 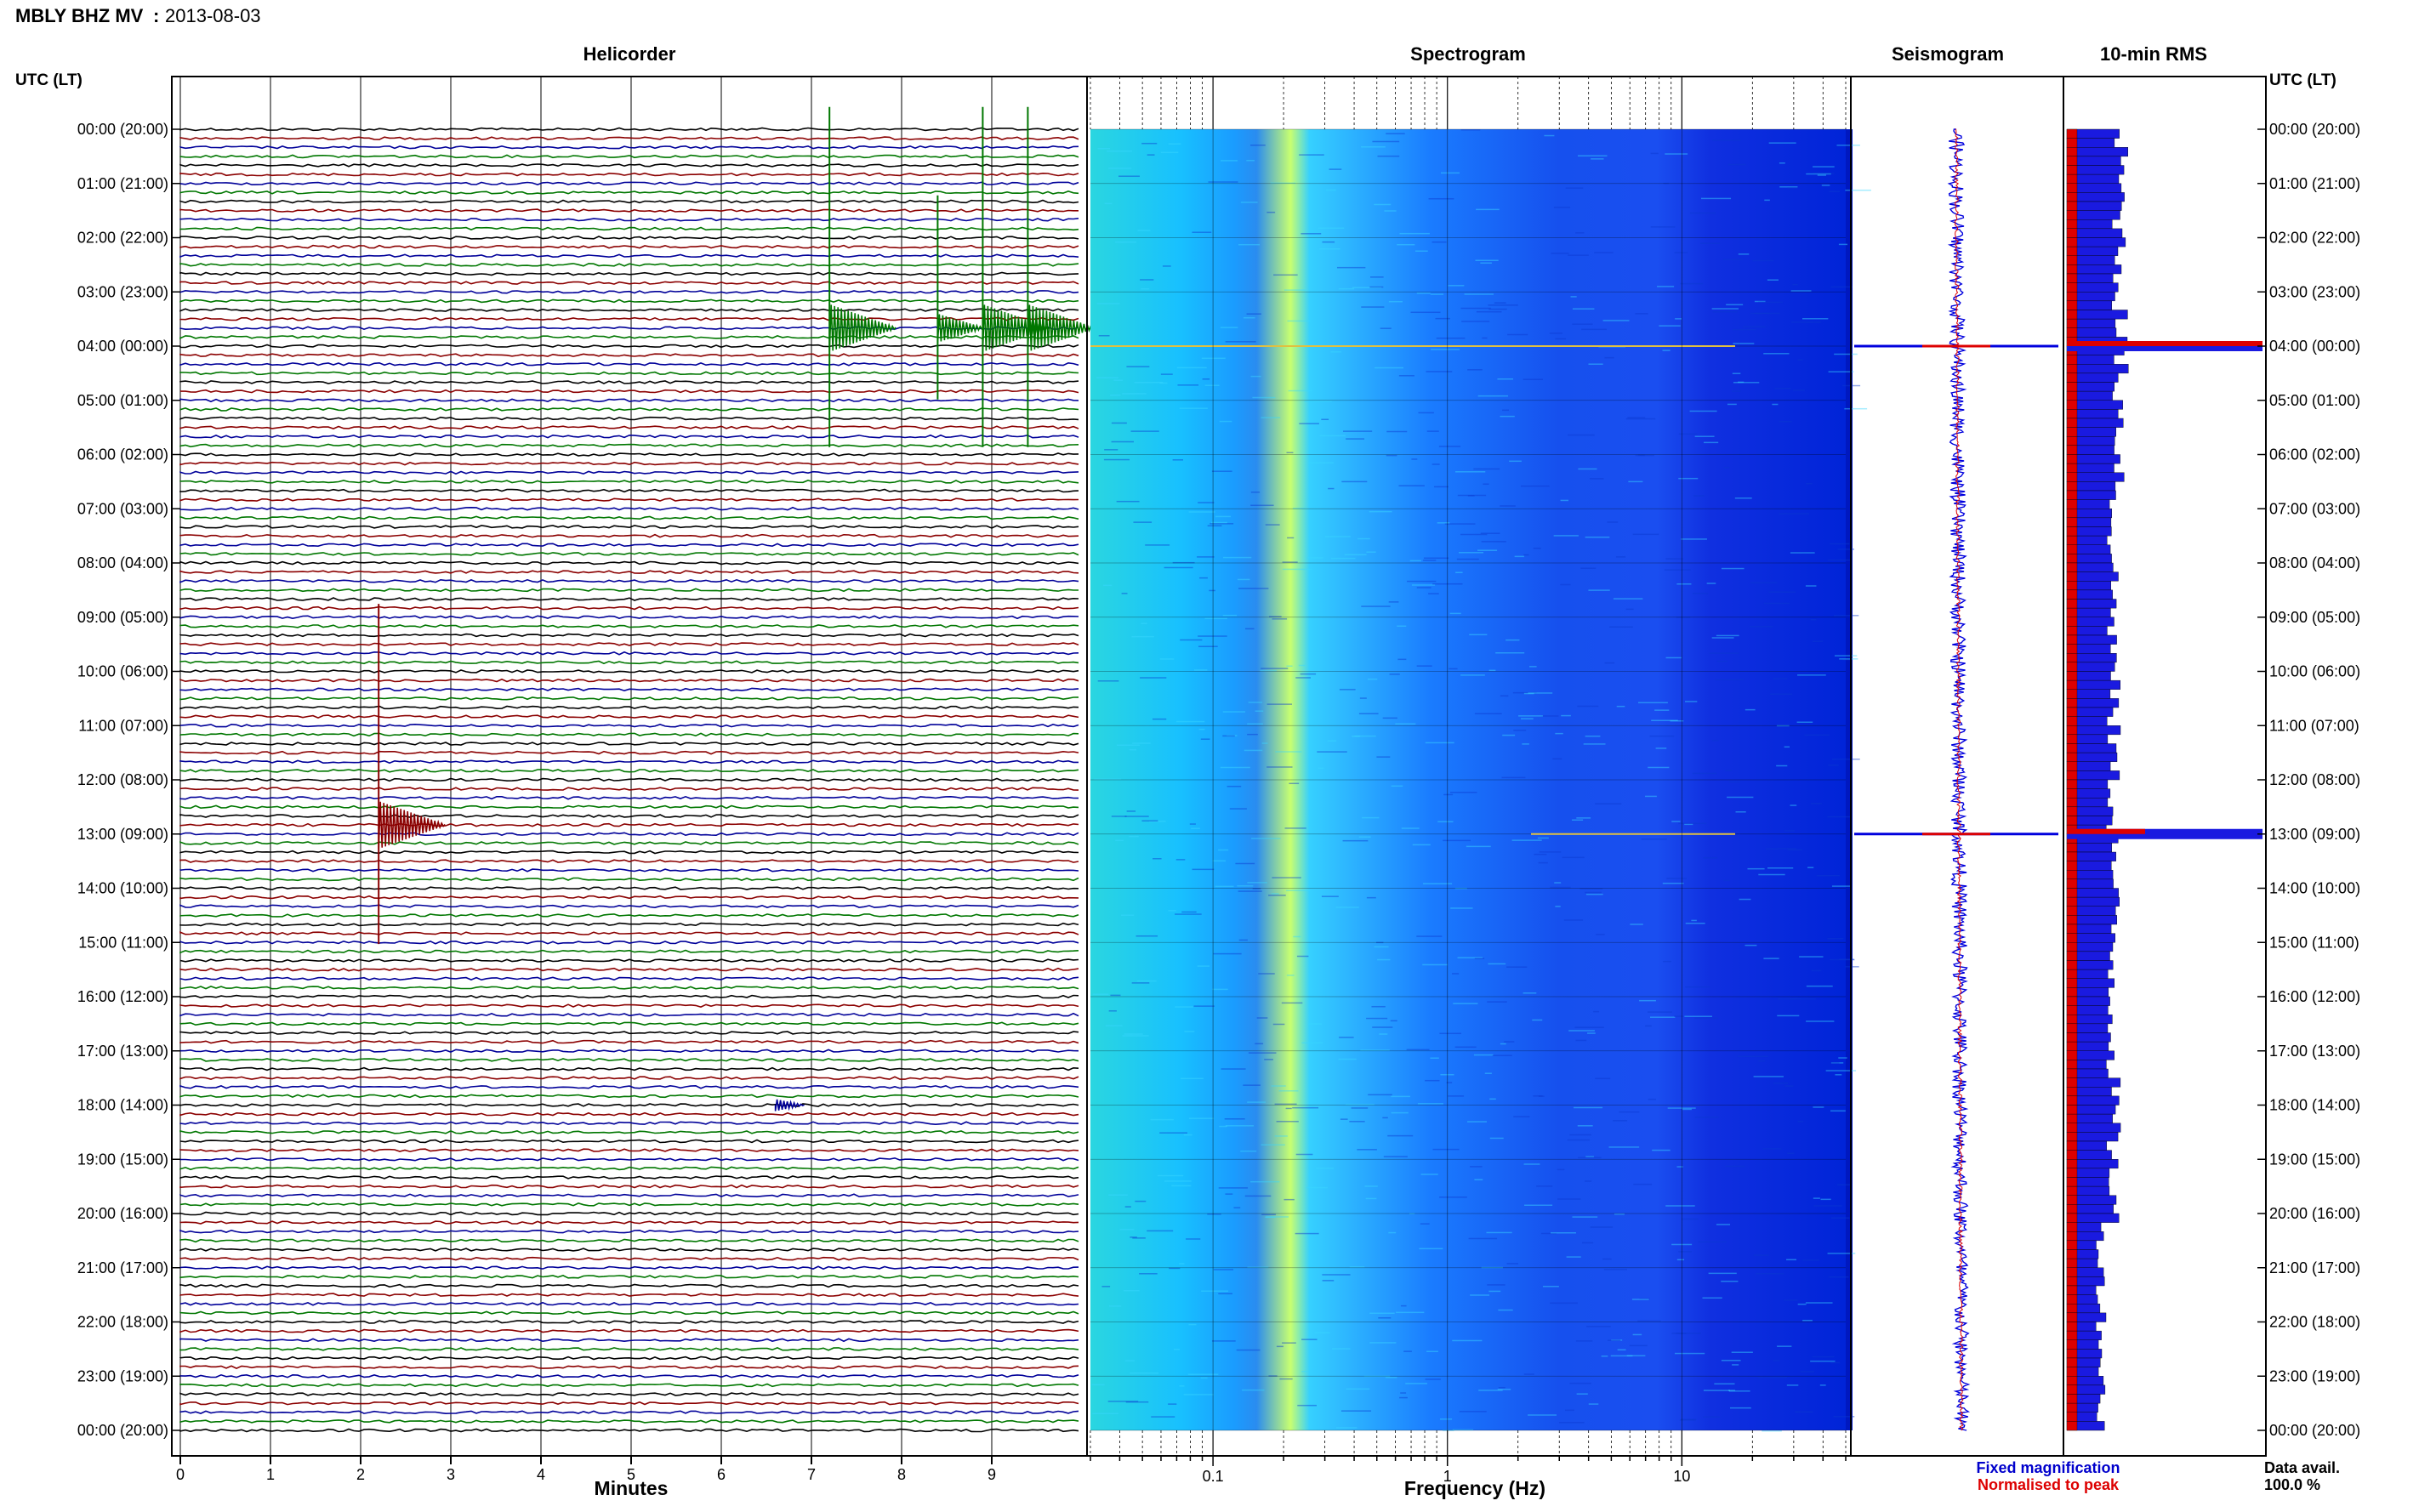 What do you see at coordinates (122, 1213) in the screenshot?
I see `time-tick-label-left: 20:00 (16:00)` at bounding box center [122, 1213].